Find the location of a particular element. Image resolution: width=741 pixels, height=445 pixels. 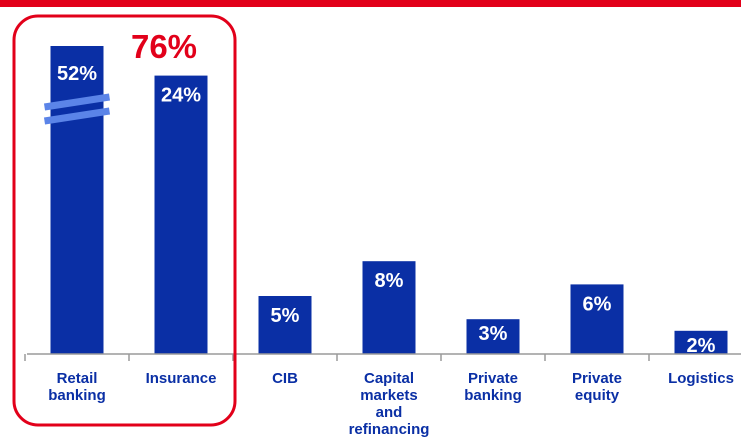

category-label: Capital markets and refinancing is located at coordinates (389, 404).